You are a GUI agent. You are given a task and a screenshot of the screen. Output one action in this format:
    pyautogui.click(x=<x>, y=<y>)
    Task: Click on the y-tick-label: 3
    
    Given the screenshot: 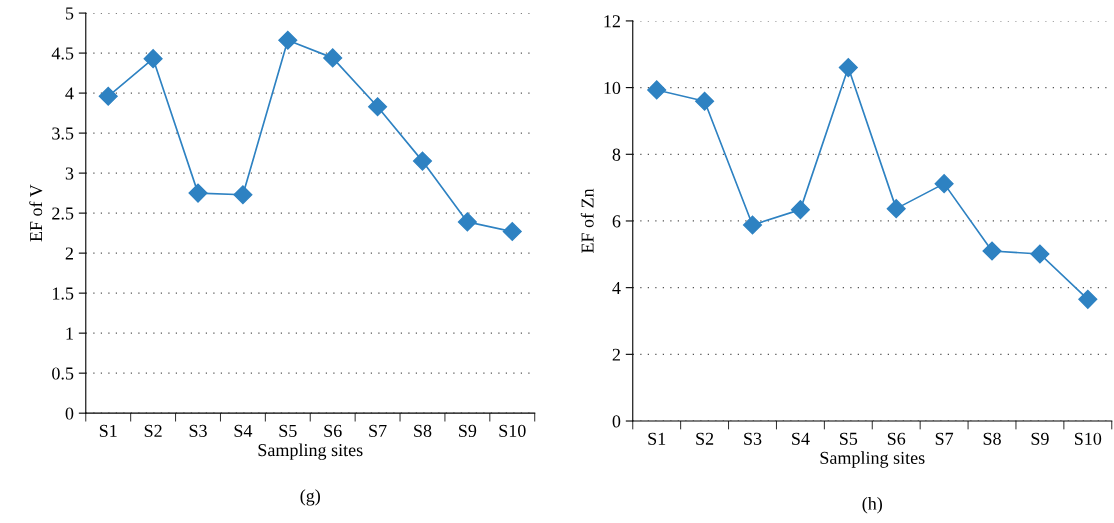 What is the action you would take?
    pyautogui.click(x=69, y=173)
    